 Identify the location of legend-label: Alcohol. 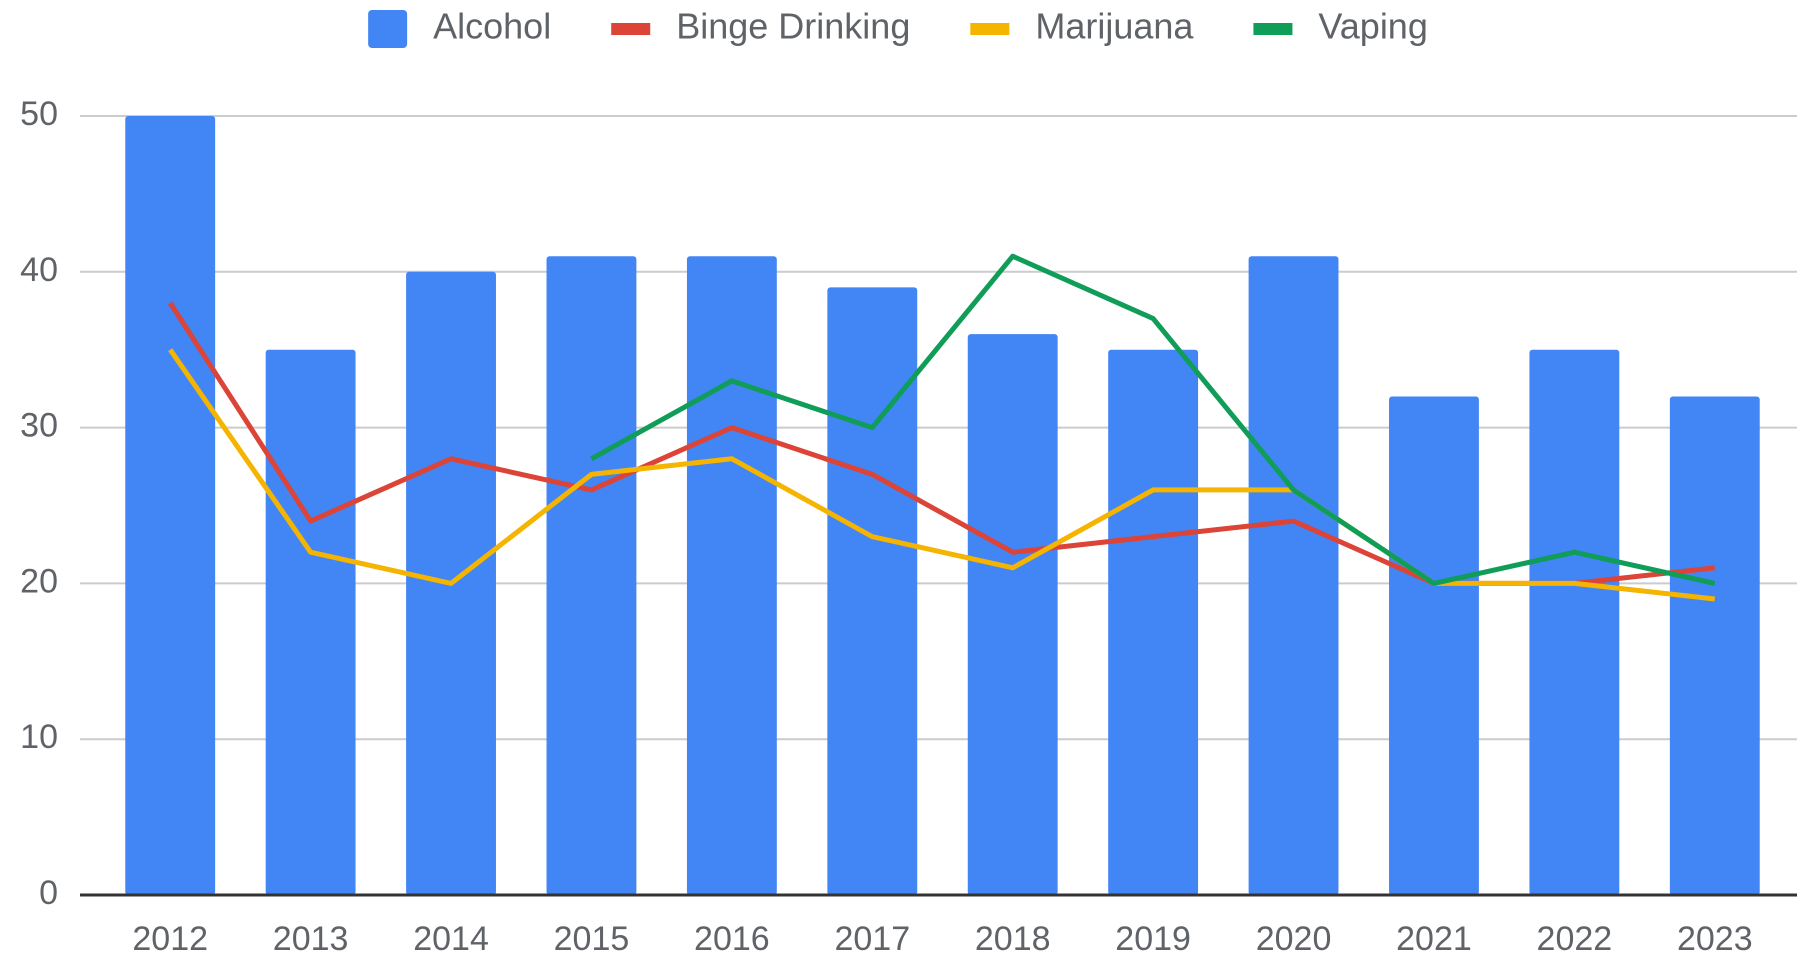
(492, 26).